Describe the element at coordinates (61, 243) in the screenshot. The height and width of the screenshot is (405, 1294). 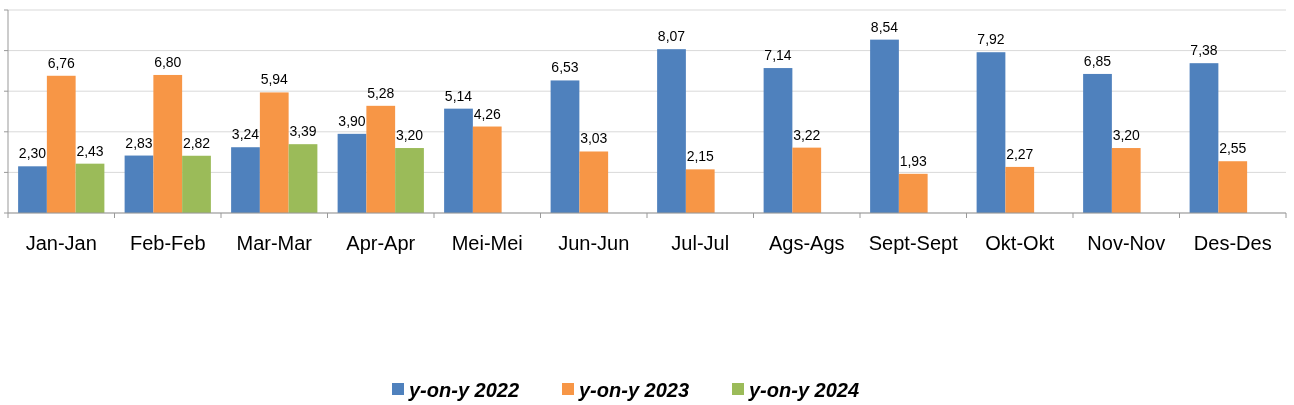
I see `x-tick-label: Jan-Jan` at that location.